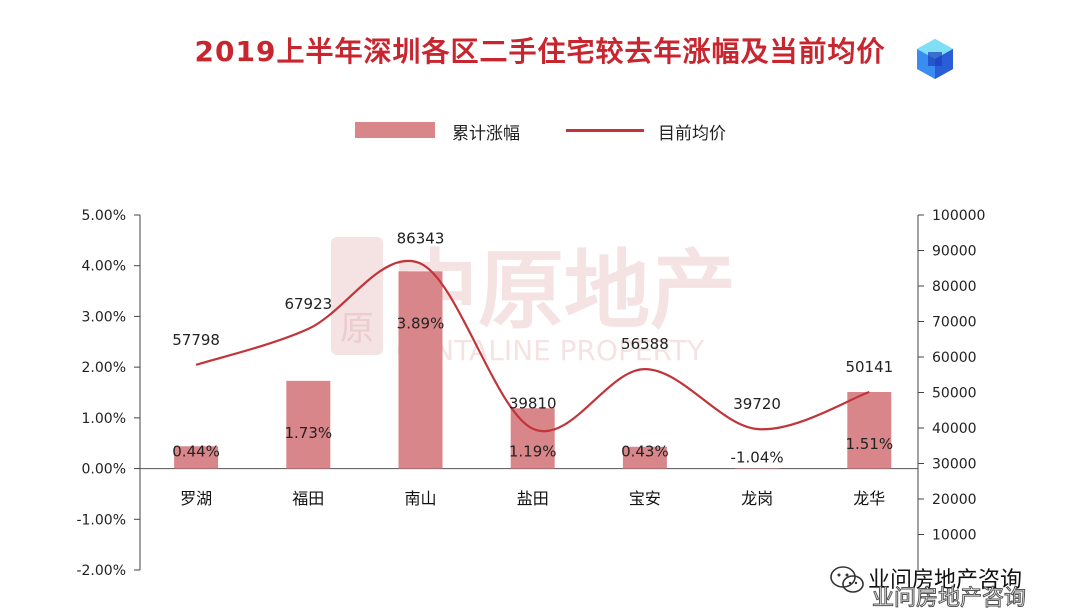 This screenshot has width=1080, height=613. Describe the element at coordinates (645, 452) in the screenshot. I see `bar-data-label: 0.43%` at that location.